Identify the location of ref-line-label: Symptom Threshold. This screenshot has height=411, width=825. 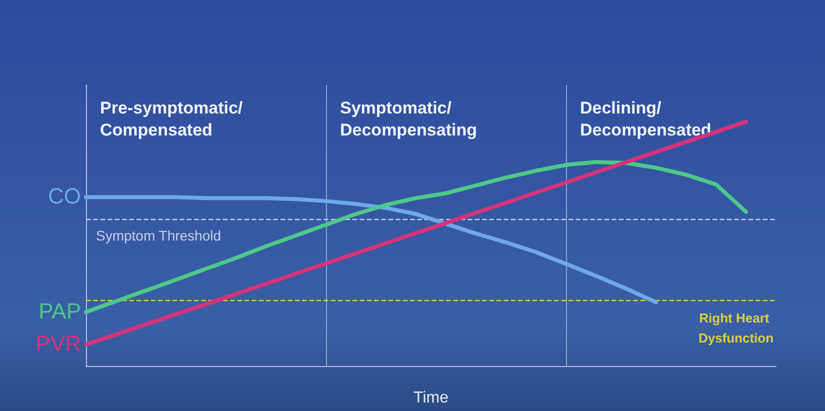
(159, 235).